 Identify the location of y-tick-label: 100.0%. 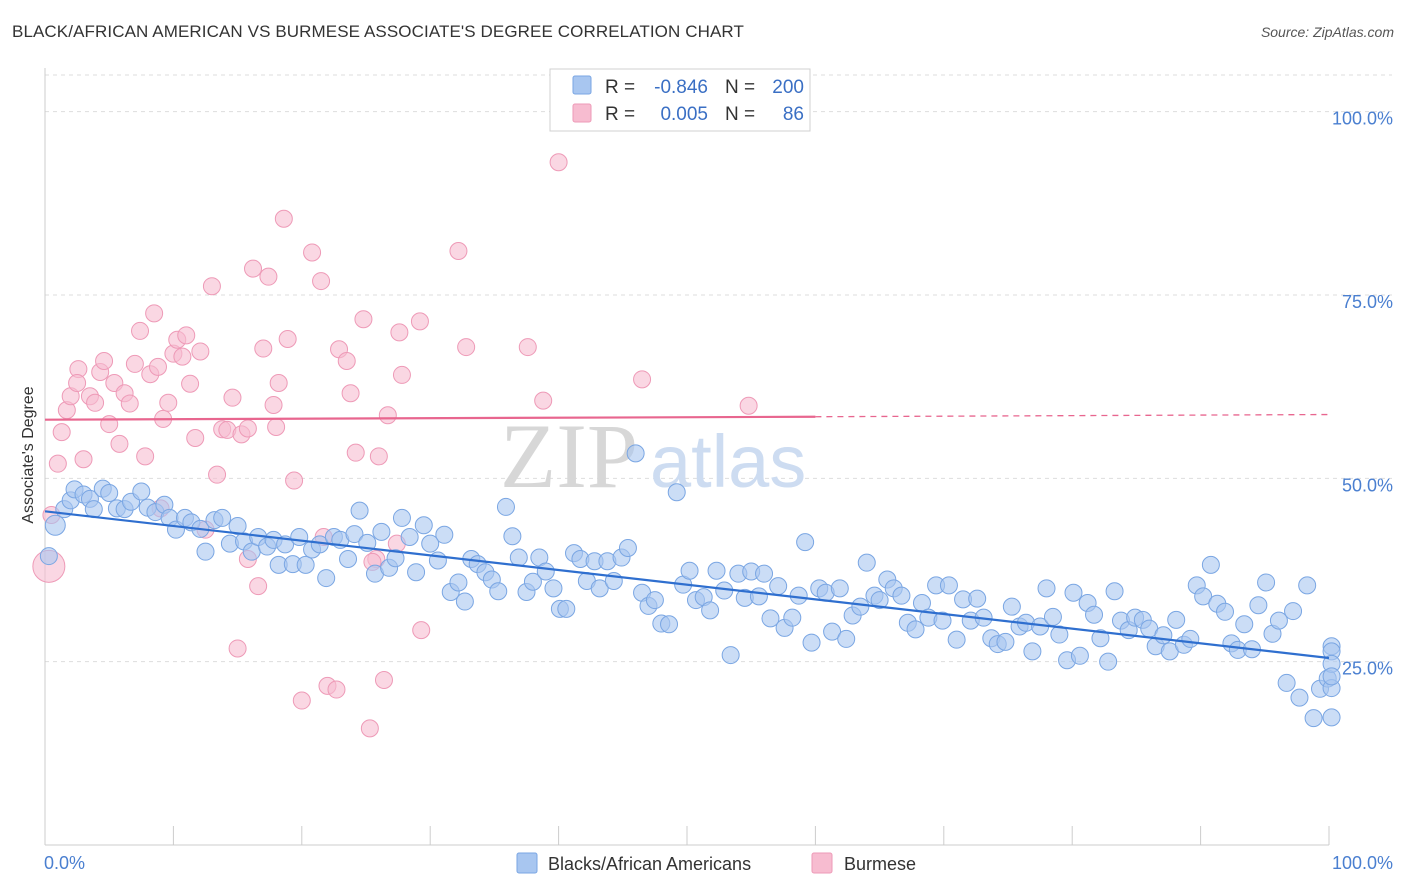
(1362, 119).